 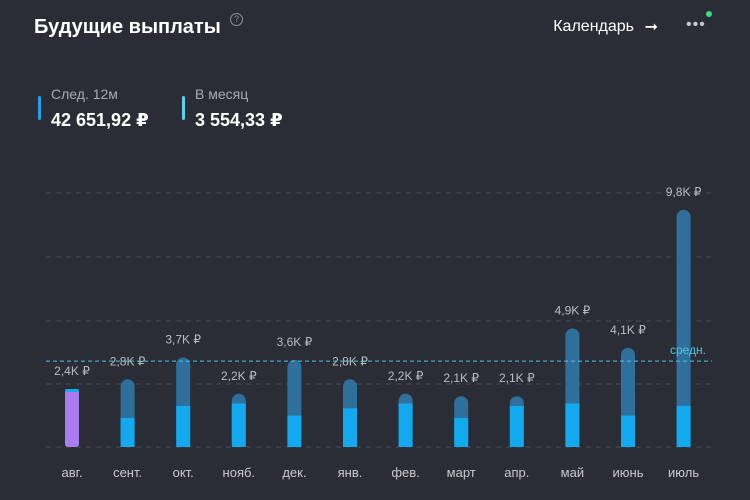 What do you see at coordinates (593, 26) in the screenshot?
I see `calendar-link: Календарь` at bounding box center [593, 26].